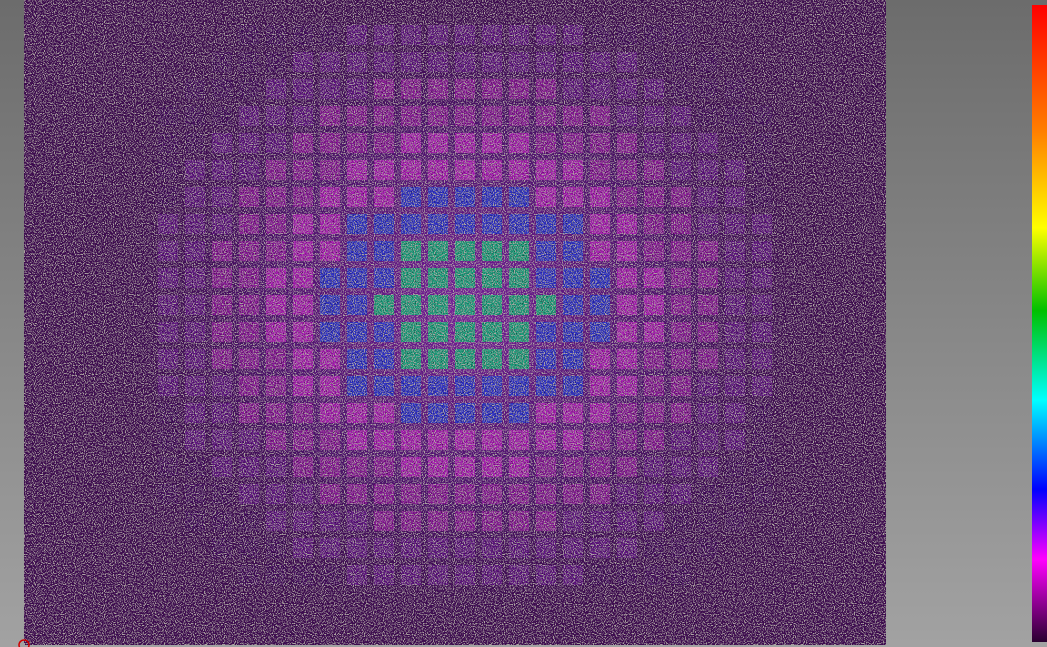 This screenshot has width=1047, height=647. I want to click on origin-marker, so click(24, 643).